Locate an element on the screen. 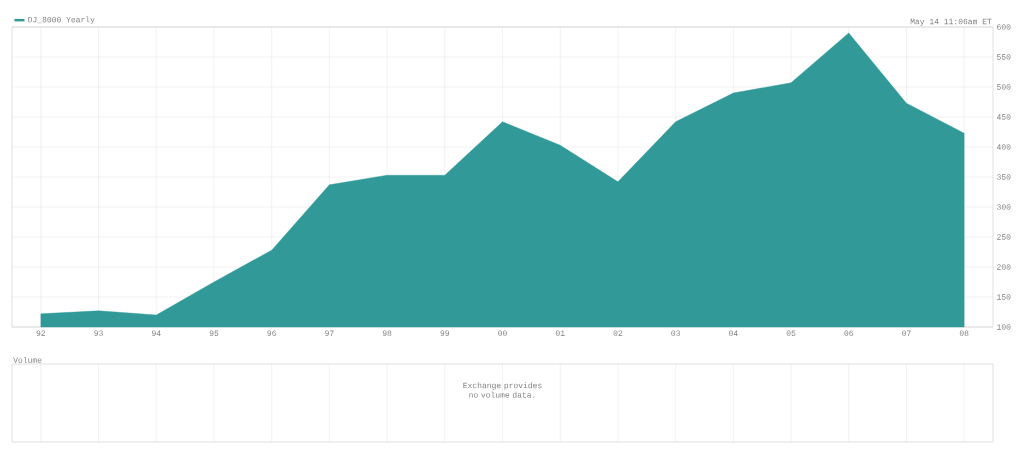 This screenshot has width=1023, height=450. x-tick-label: 97 is located at coordinates (329, 333).